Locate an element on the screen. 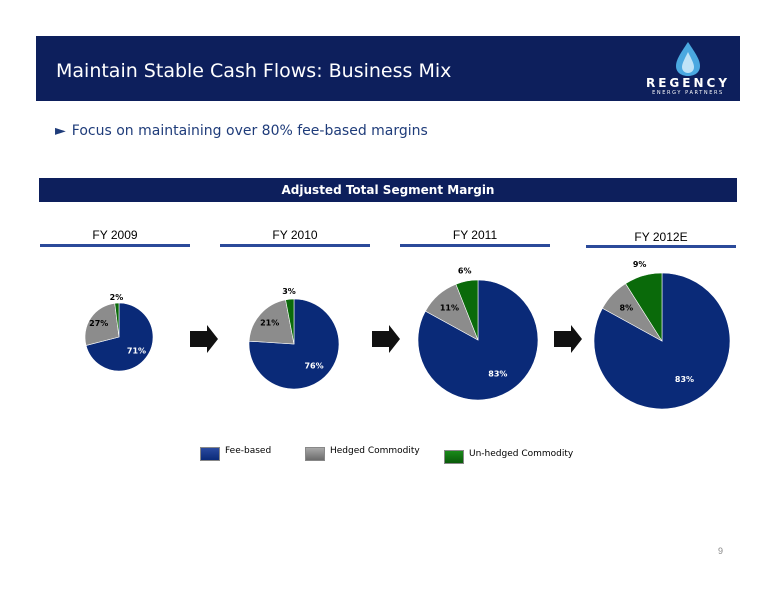 The width and height of the screenshot is (776, 600). pie-data-label: 11% is located at coordinates (449, 308).